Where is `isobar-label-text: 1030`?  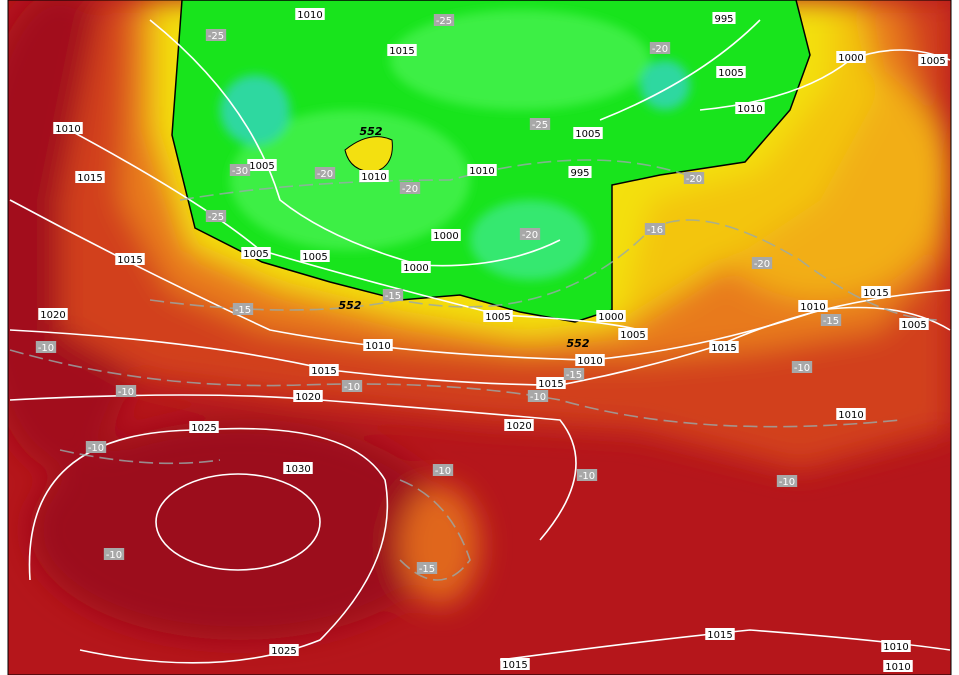 isobar-label-text: 1030 is located at coordinates (297, 469).